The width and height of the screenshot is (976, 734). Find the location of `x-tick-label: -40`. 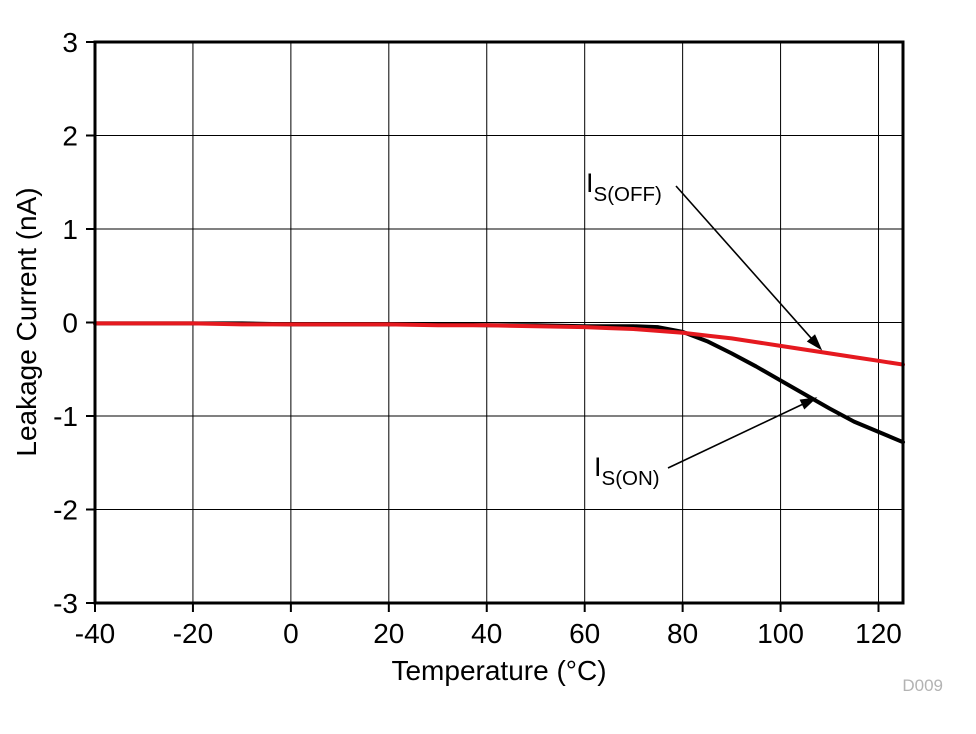

x-tick-label: -40 is located at coordinates (95, 633).